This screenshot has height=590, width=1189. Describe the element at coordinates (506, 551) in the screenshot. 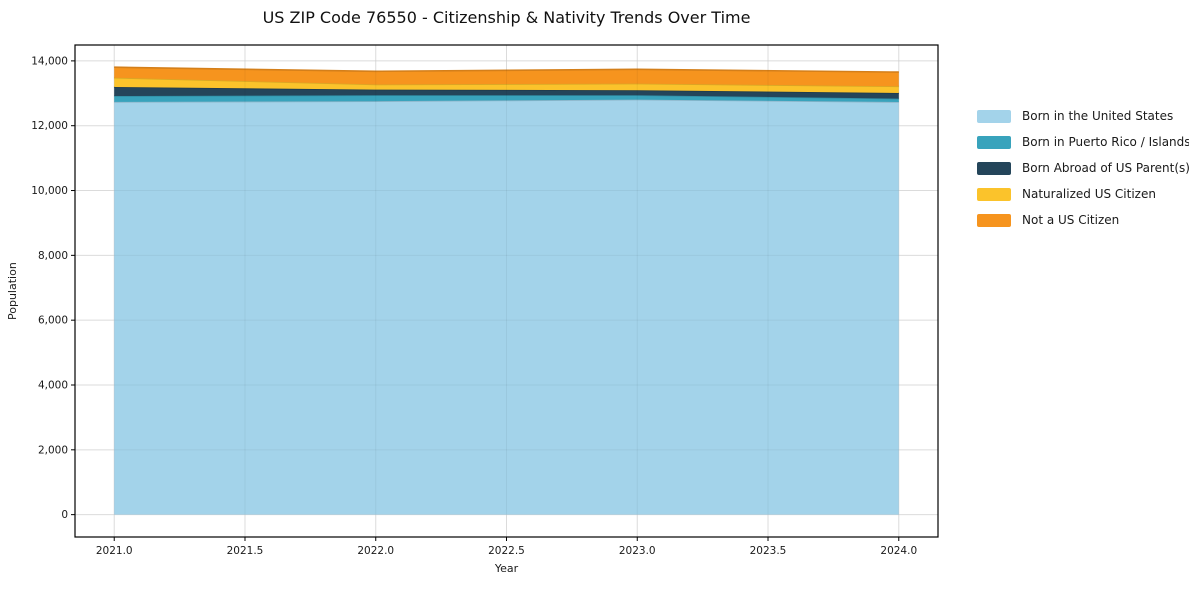

I see `x-tick-label: 2022.5` at that location.